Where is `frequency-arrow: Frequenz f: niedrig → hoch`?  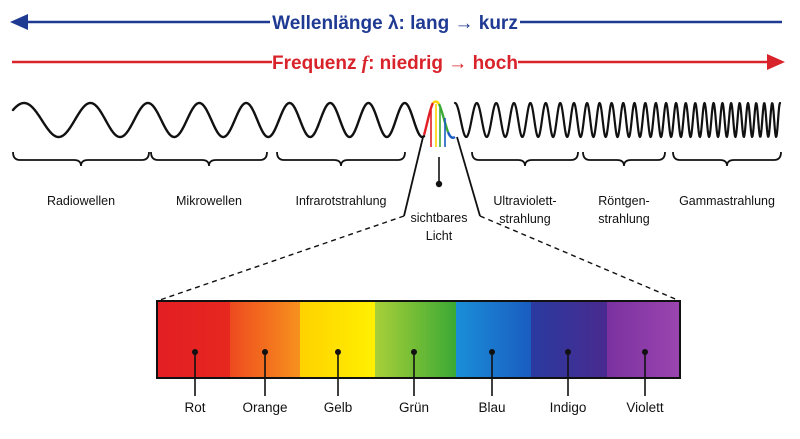
frequency-arrow: Frequenz f: niedrig → hoch is located at coordinates (398, 63).